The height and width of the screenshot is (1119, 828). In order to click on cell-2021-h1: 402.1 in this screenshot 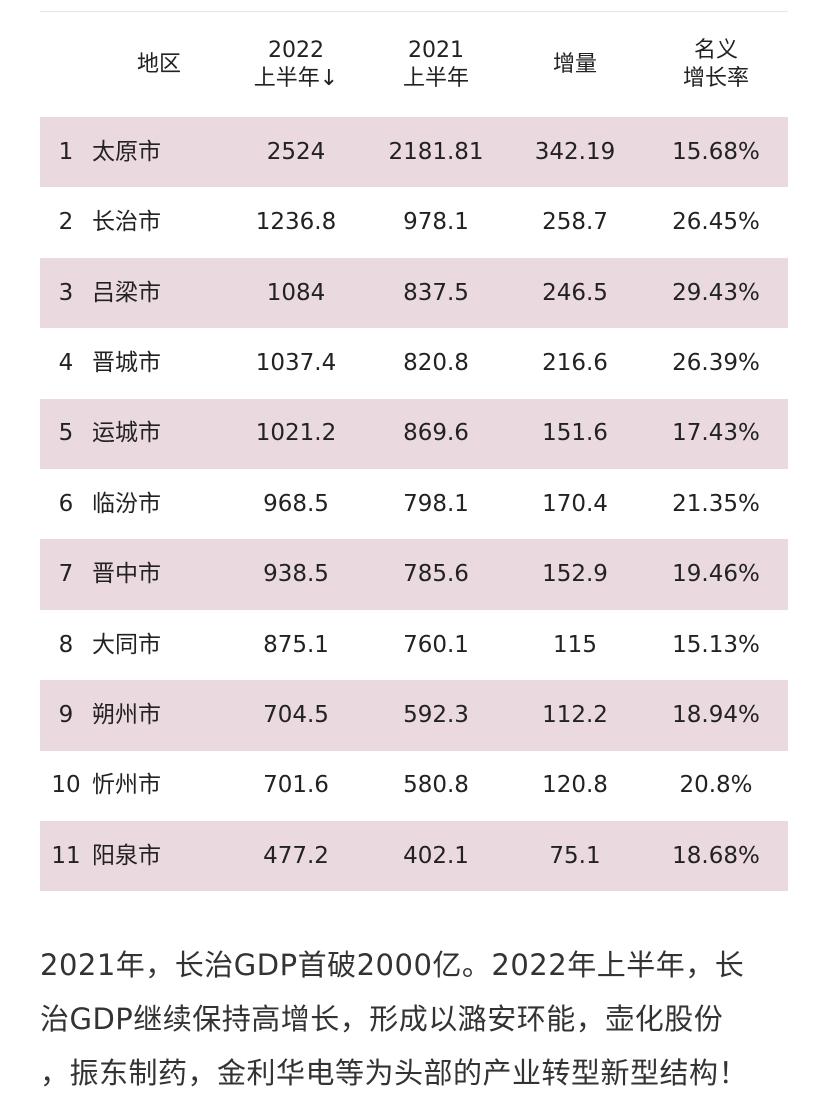, I will do `click(436, 855)`.